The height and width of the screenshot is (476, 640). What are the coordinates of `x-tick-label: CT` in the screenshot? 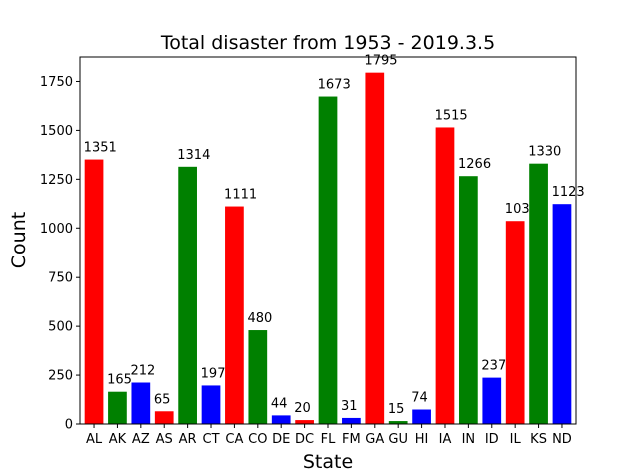 It's located at (211, 439).